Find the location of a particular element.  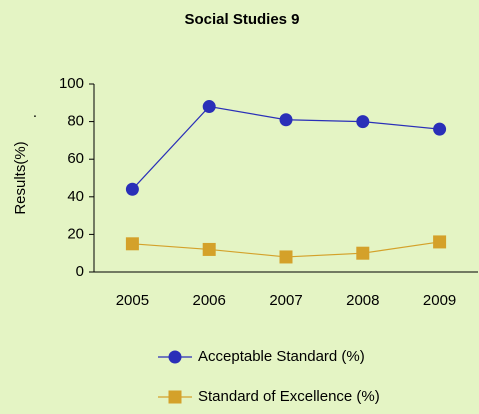

legend-label: Standard of Excellence (%) is located at coordinates (289, 396).